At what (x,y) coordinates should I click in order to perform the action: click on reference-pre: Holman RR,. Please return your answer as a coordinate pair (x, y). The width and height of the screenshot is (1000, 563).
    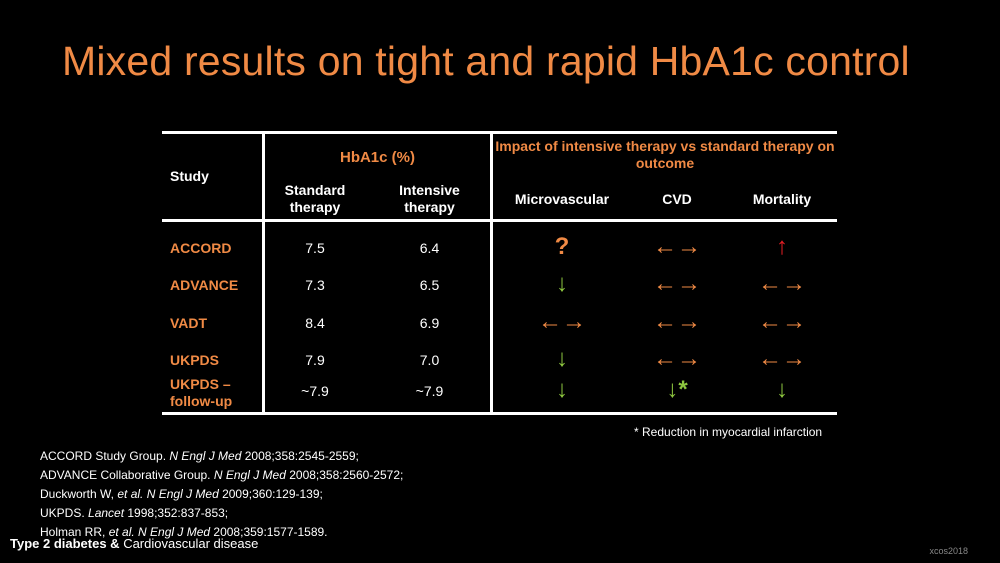
    Looking at the image, I should click on (74, 532).